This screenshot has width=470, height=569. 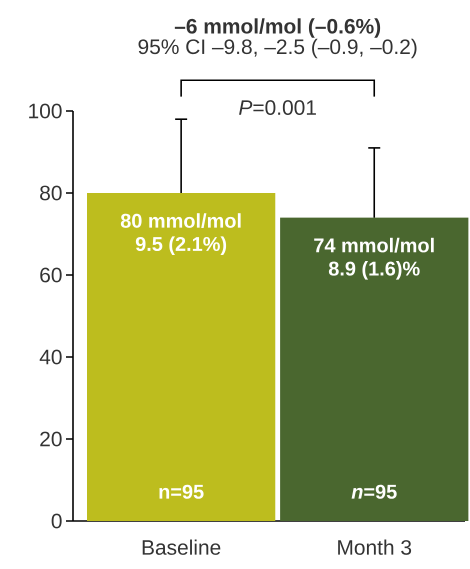 I want to click on y-tick-label: 0, so click(x=57, y=521).